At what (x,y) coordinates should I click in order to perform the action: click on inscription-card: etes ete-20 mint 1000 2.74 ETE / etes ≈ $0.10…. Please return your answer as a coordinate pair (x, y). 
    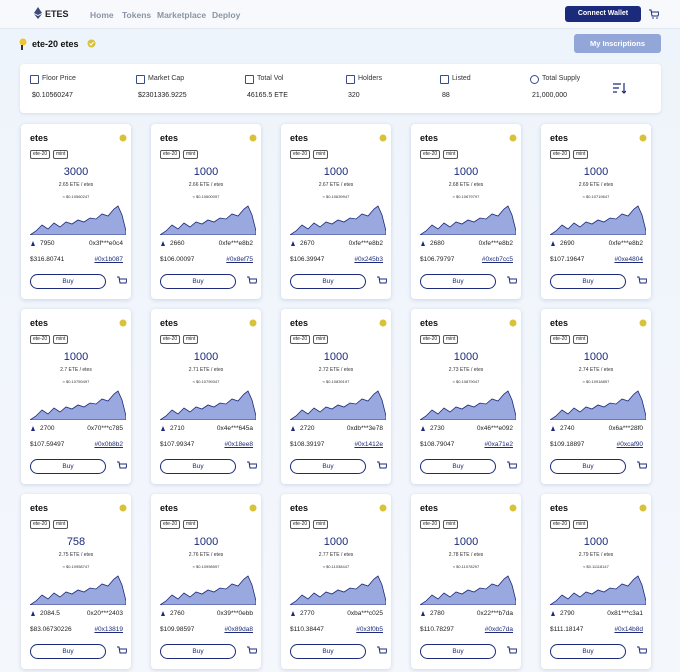
    Looking at the image, I should click on (596, 396).